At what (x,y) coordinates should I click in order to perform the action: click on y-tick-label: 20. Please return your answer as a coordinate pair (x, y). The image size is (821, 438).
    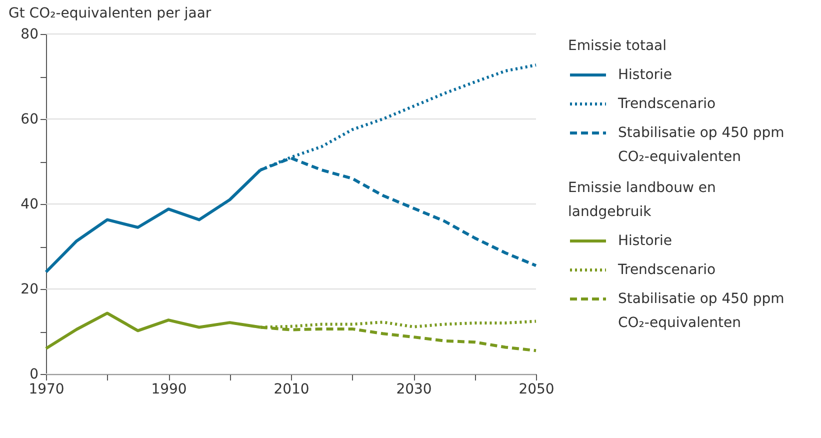
    Looking at the image, I should click on (29, 290).